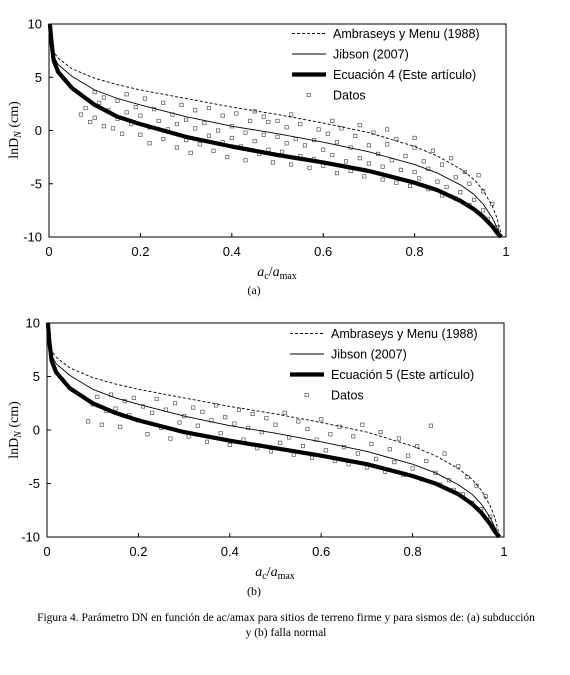 The width and height of the screenshot is (570, 675). What do you see at coordinates (308, 95) in the screenshot?
I see `legend-swatch-datos` at bounding box center [308, 95].